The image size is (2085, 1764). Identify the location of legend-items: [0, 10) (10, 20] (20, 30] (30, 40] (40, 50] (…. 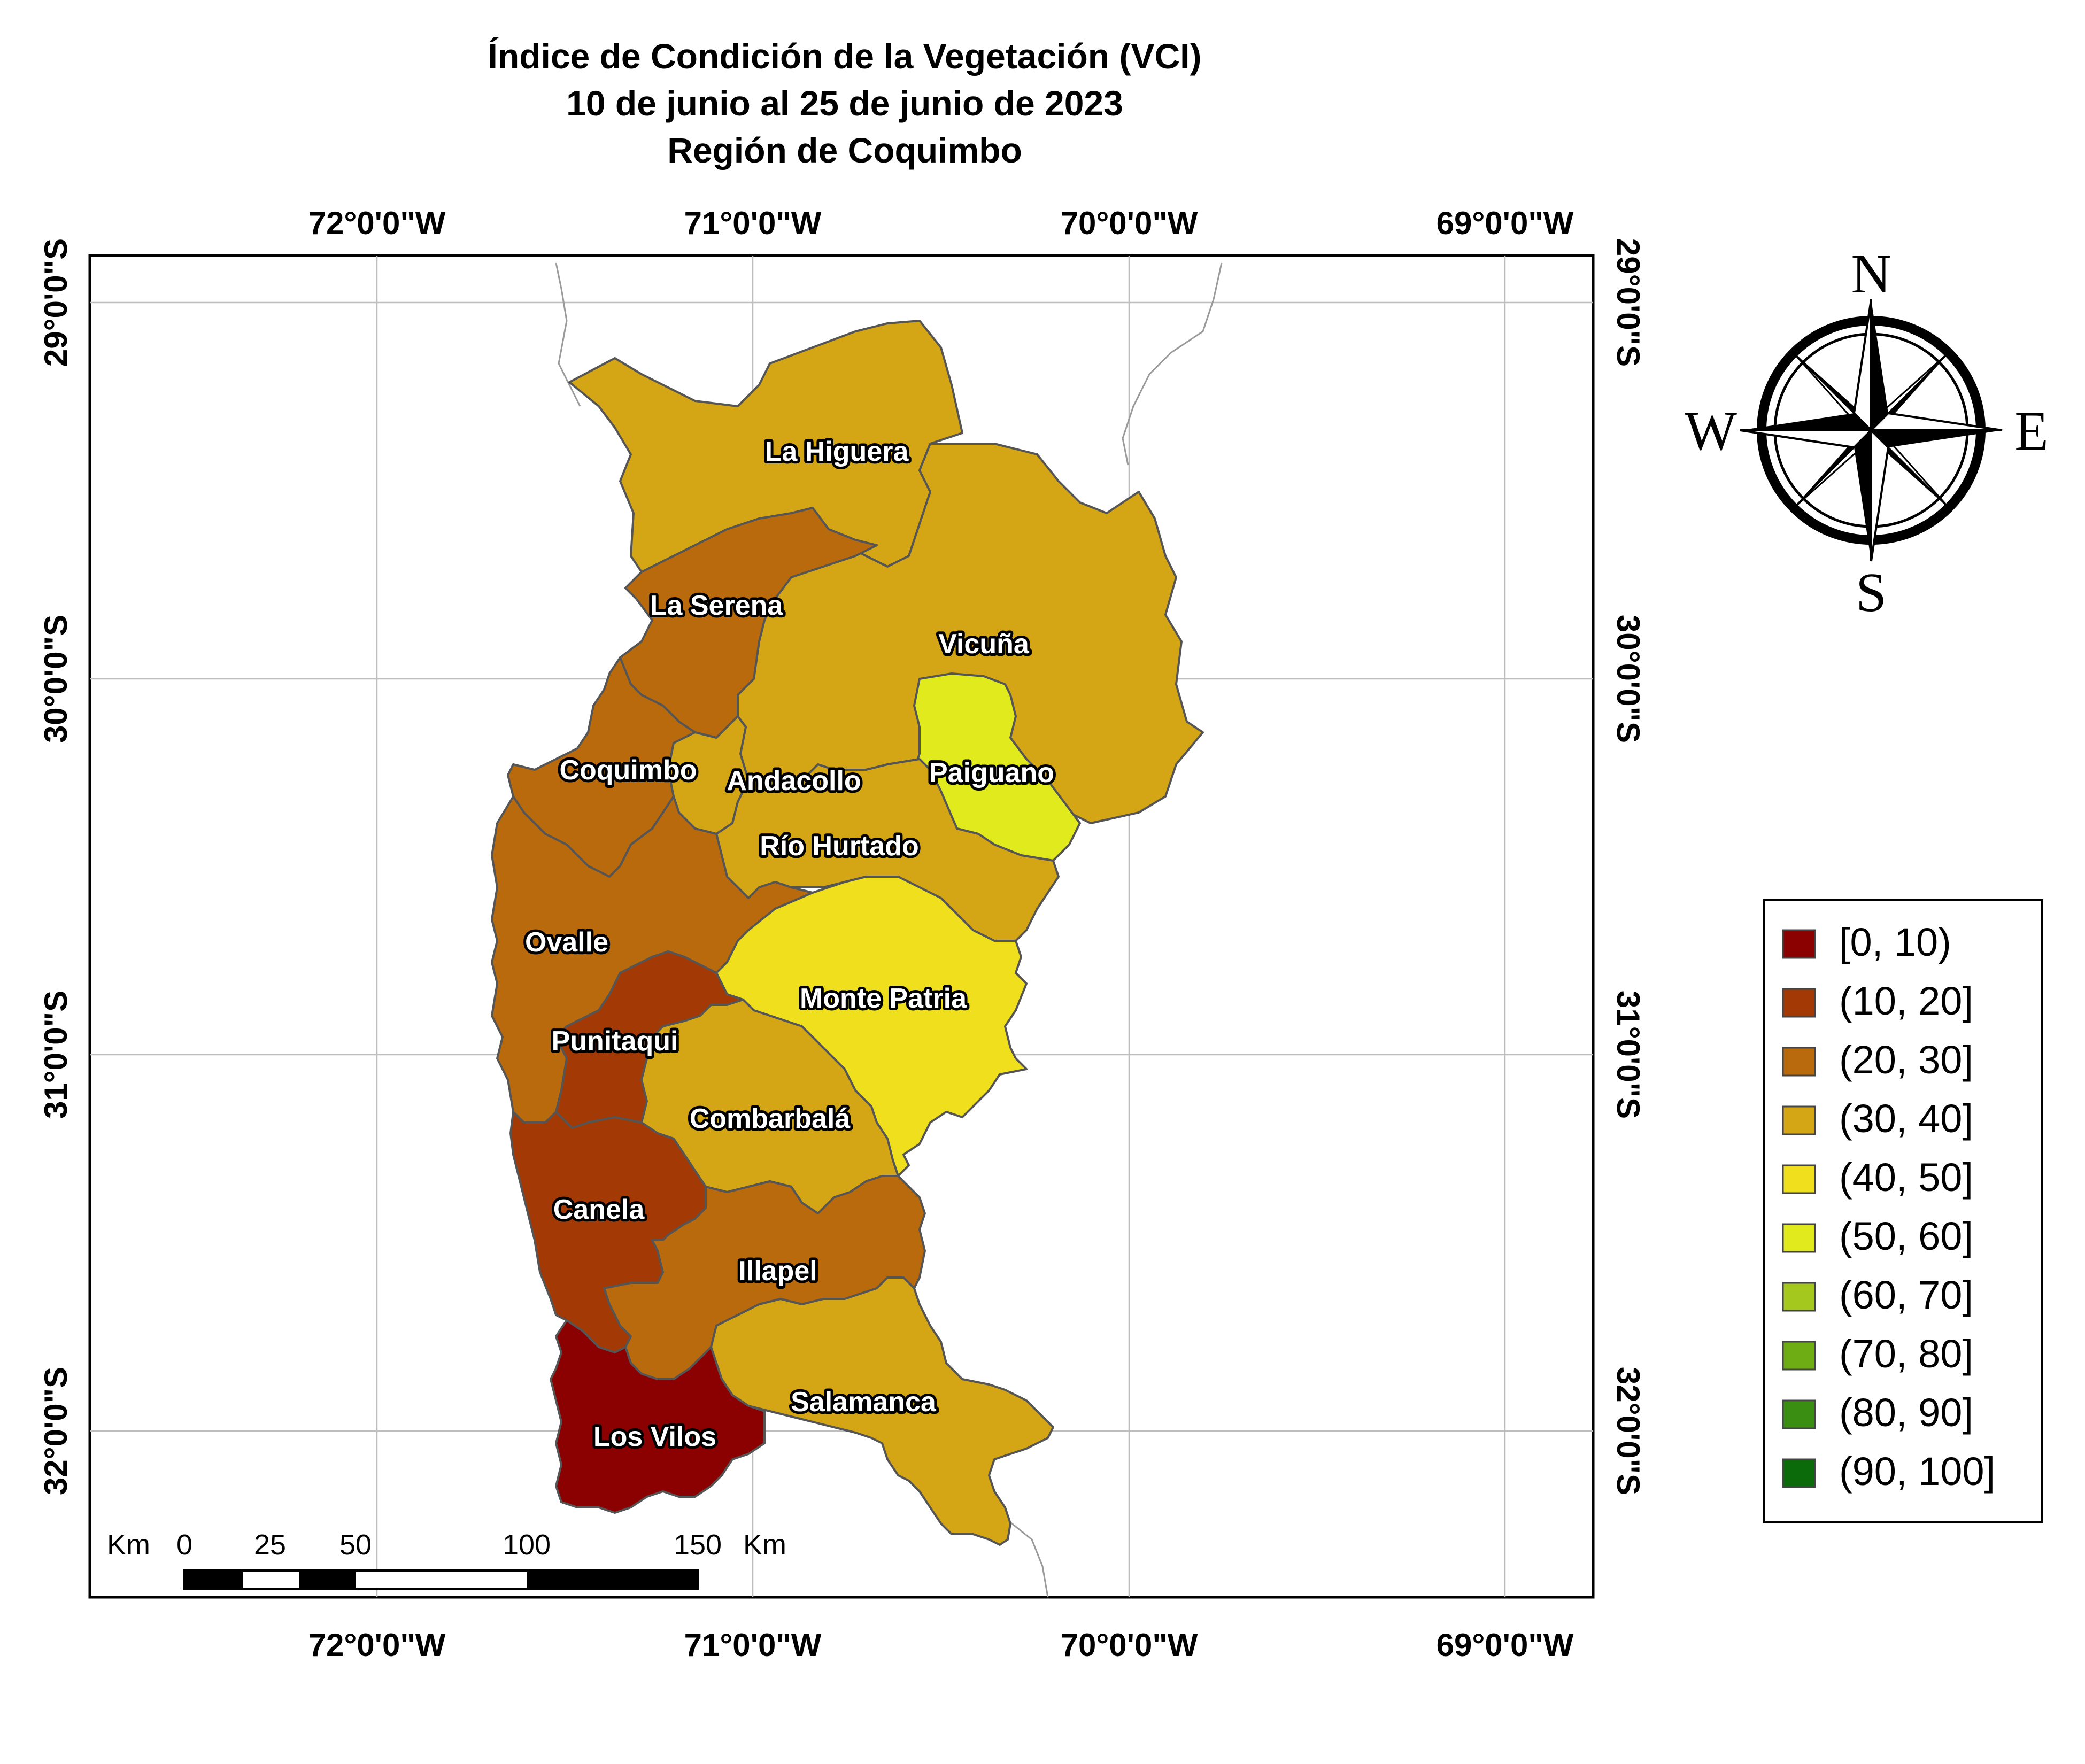
(1888, 1207).